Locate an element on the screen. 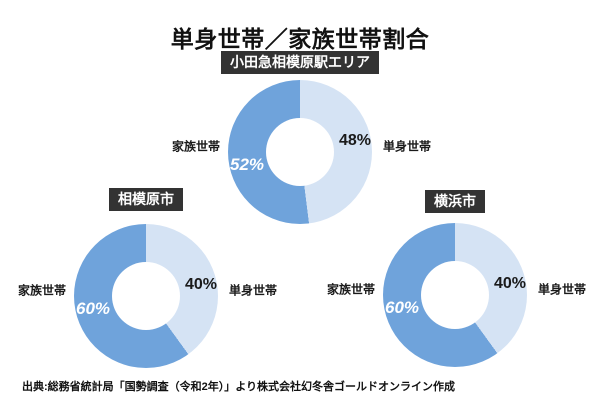  single-percent-value: 48% is located at coordinates (355, 140).